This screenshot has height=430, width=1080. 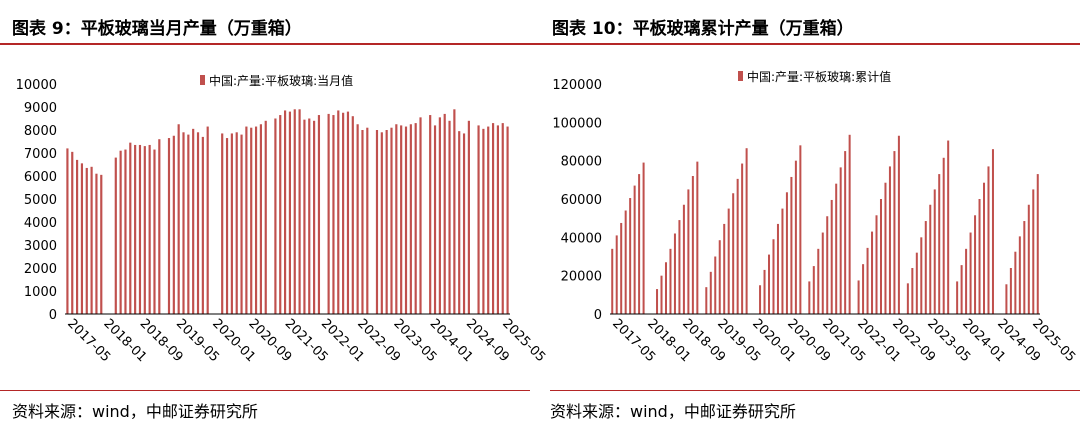 What do you see at coordinates (815, 390) in the screenshot?
I see `right-source-rule` at bounding box center [815, 390].